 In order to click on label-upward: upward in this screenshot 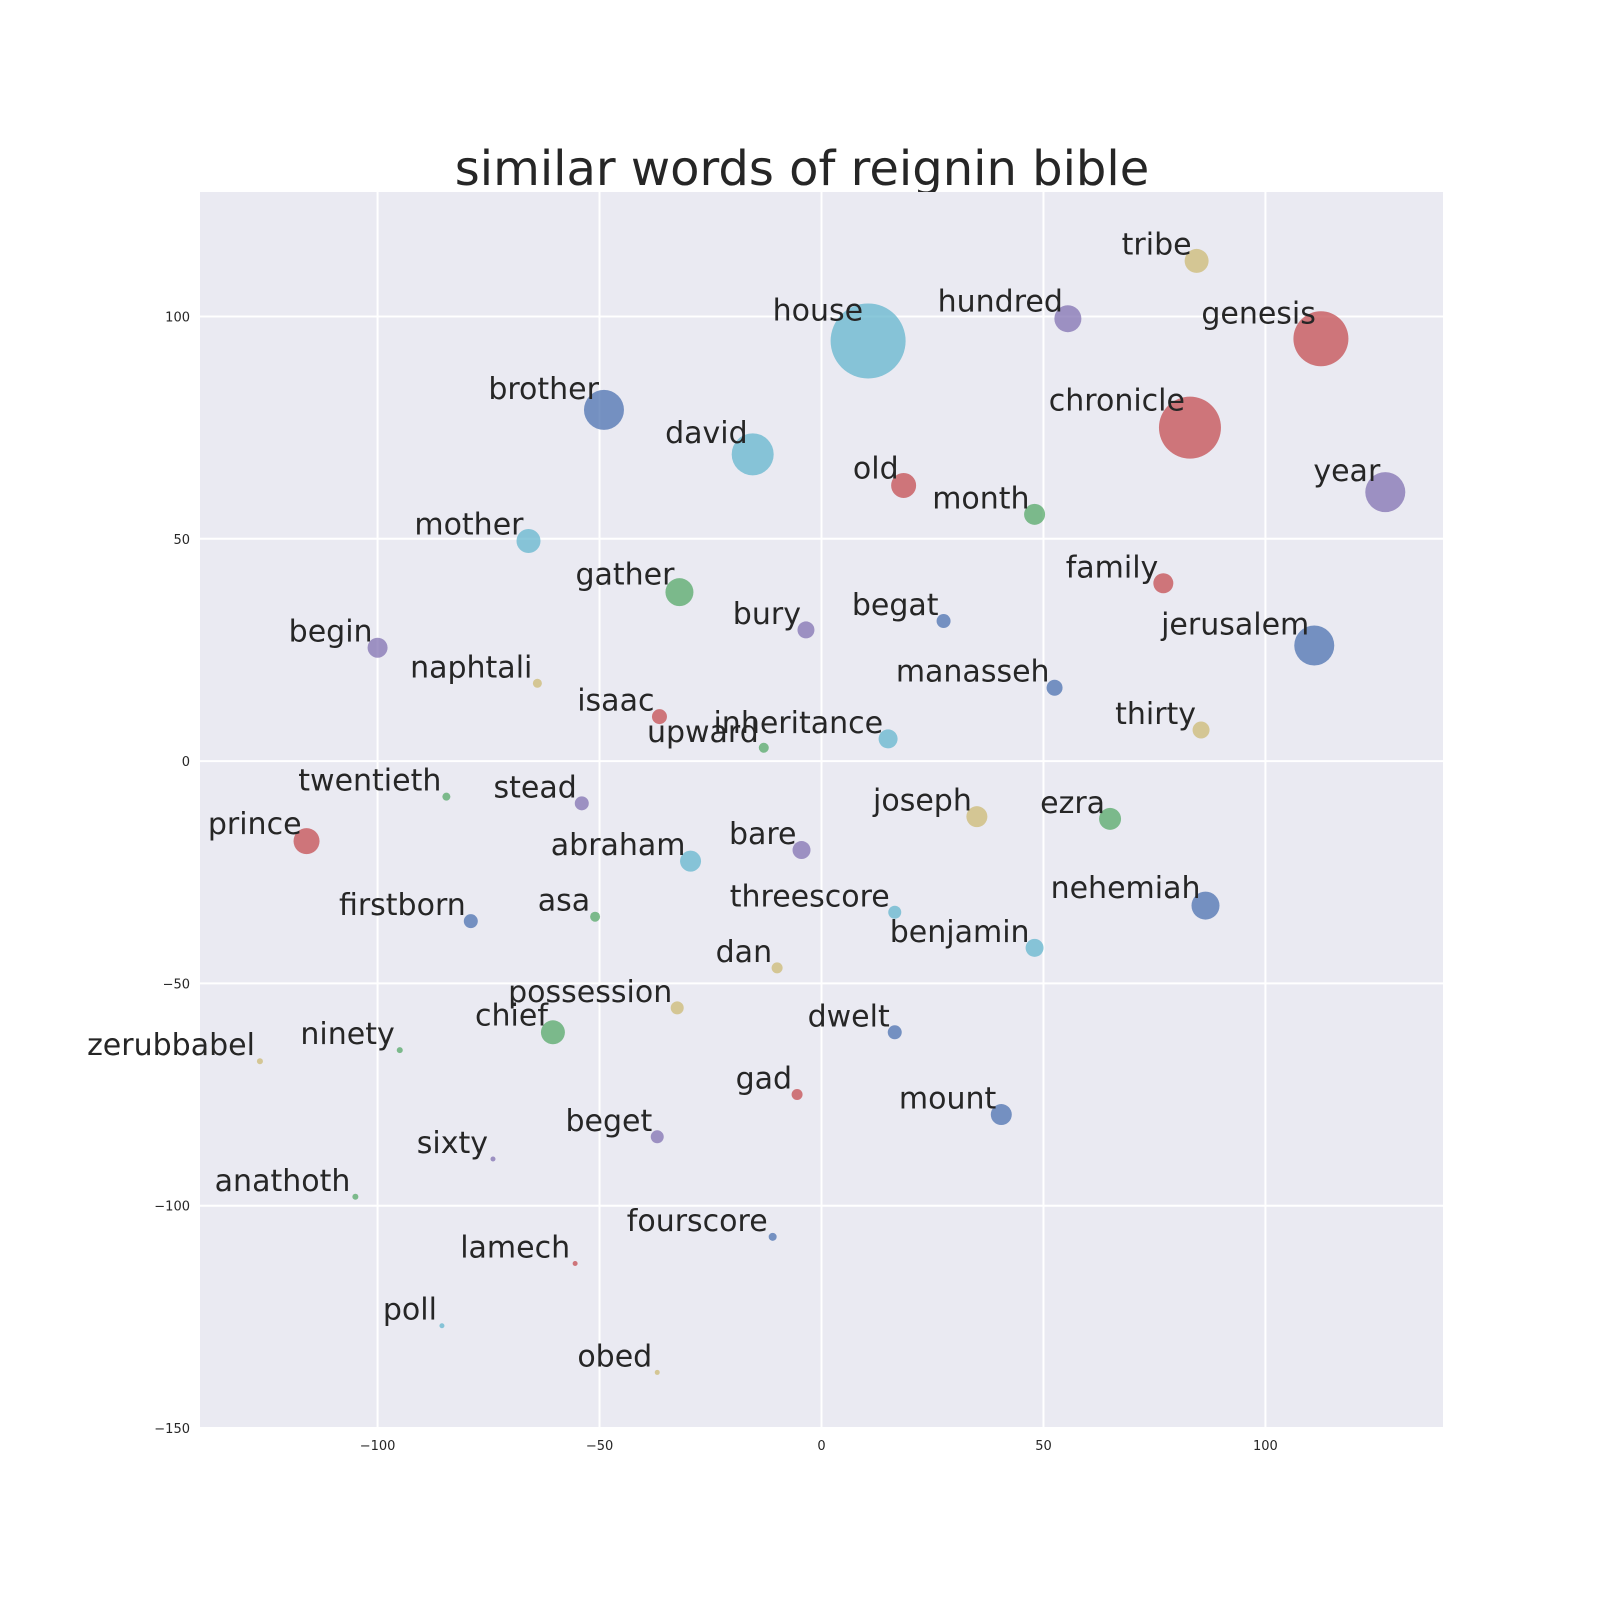, I will do `click(703, 732)`.